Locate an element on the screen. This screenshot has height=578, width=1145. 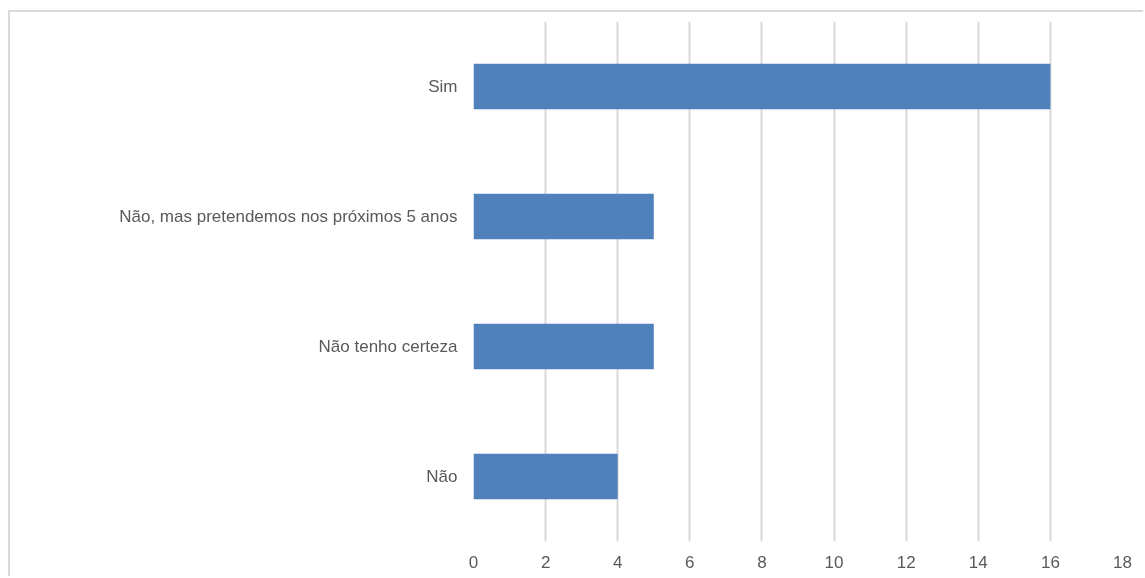
x-tick-label: 2 is located at coordinates (545, 562).